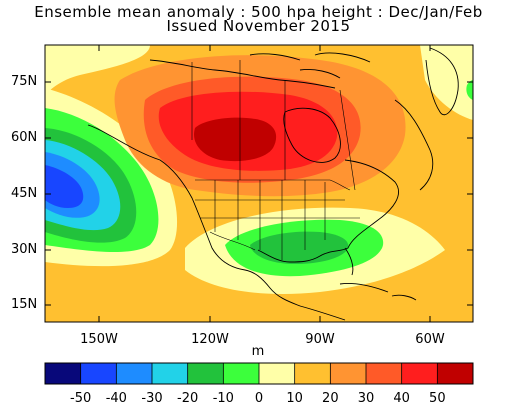 The width and height of the screenshot is (517, 413). What do you see at coordinates (320, 339) in the screenshot?
I see `lon-label-90w: 90W` at bounding box center [320, 339].